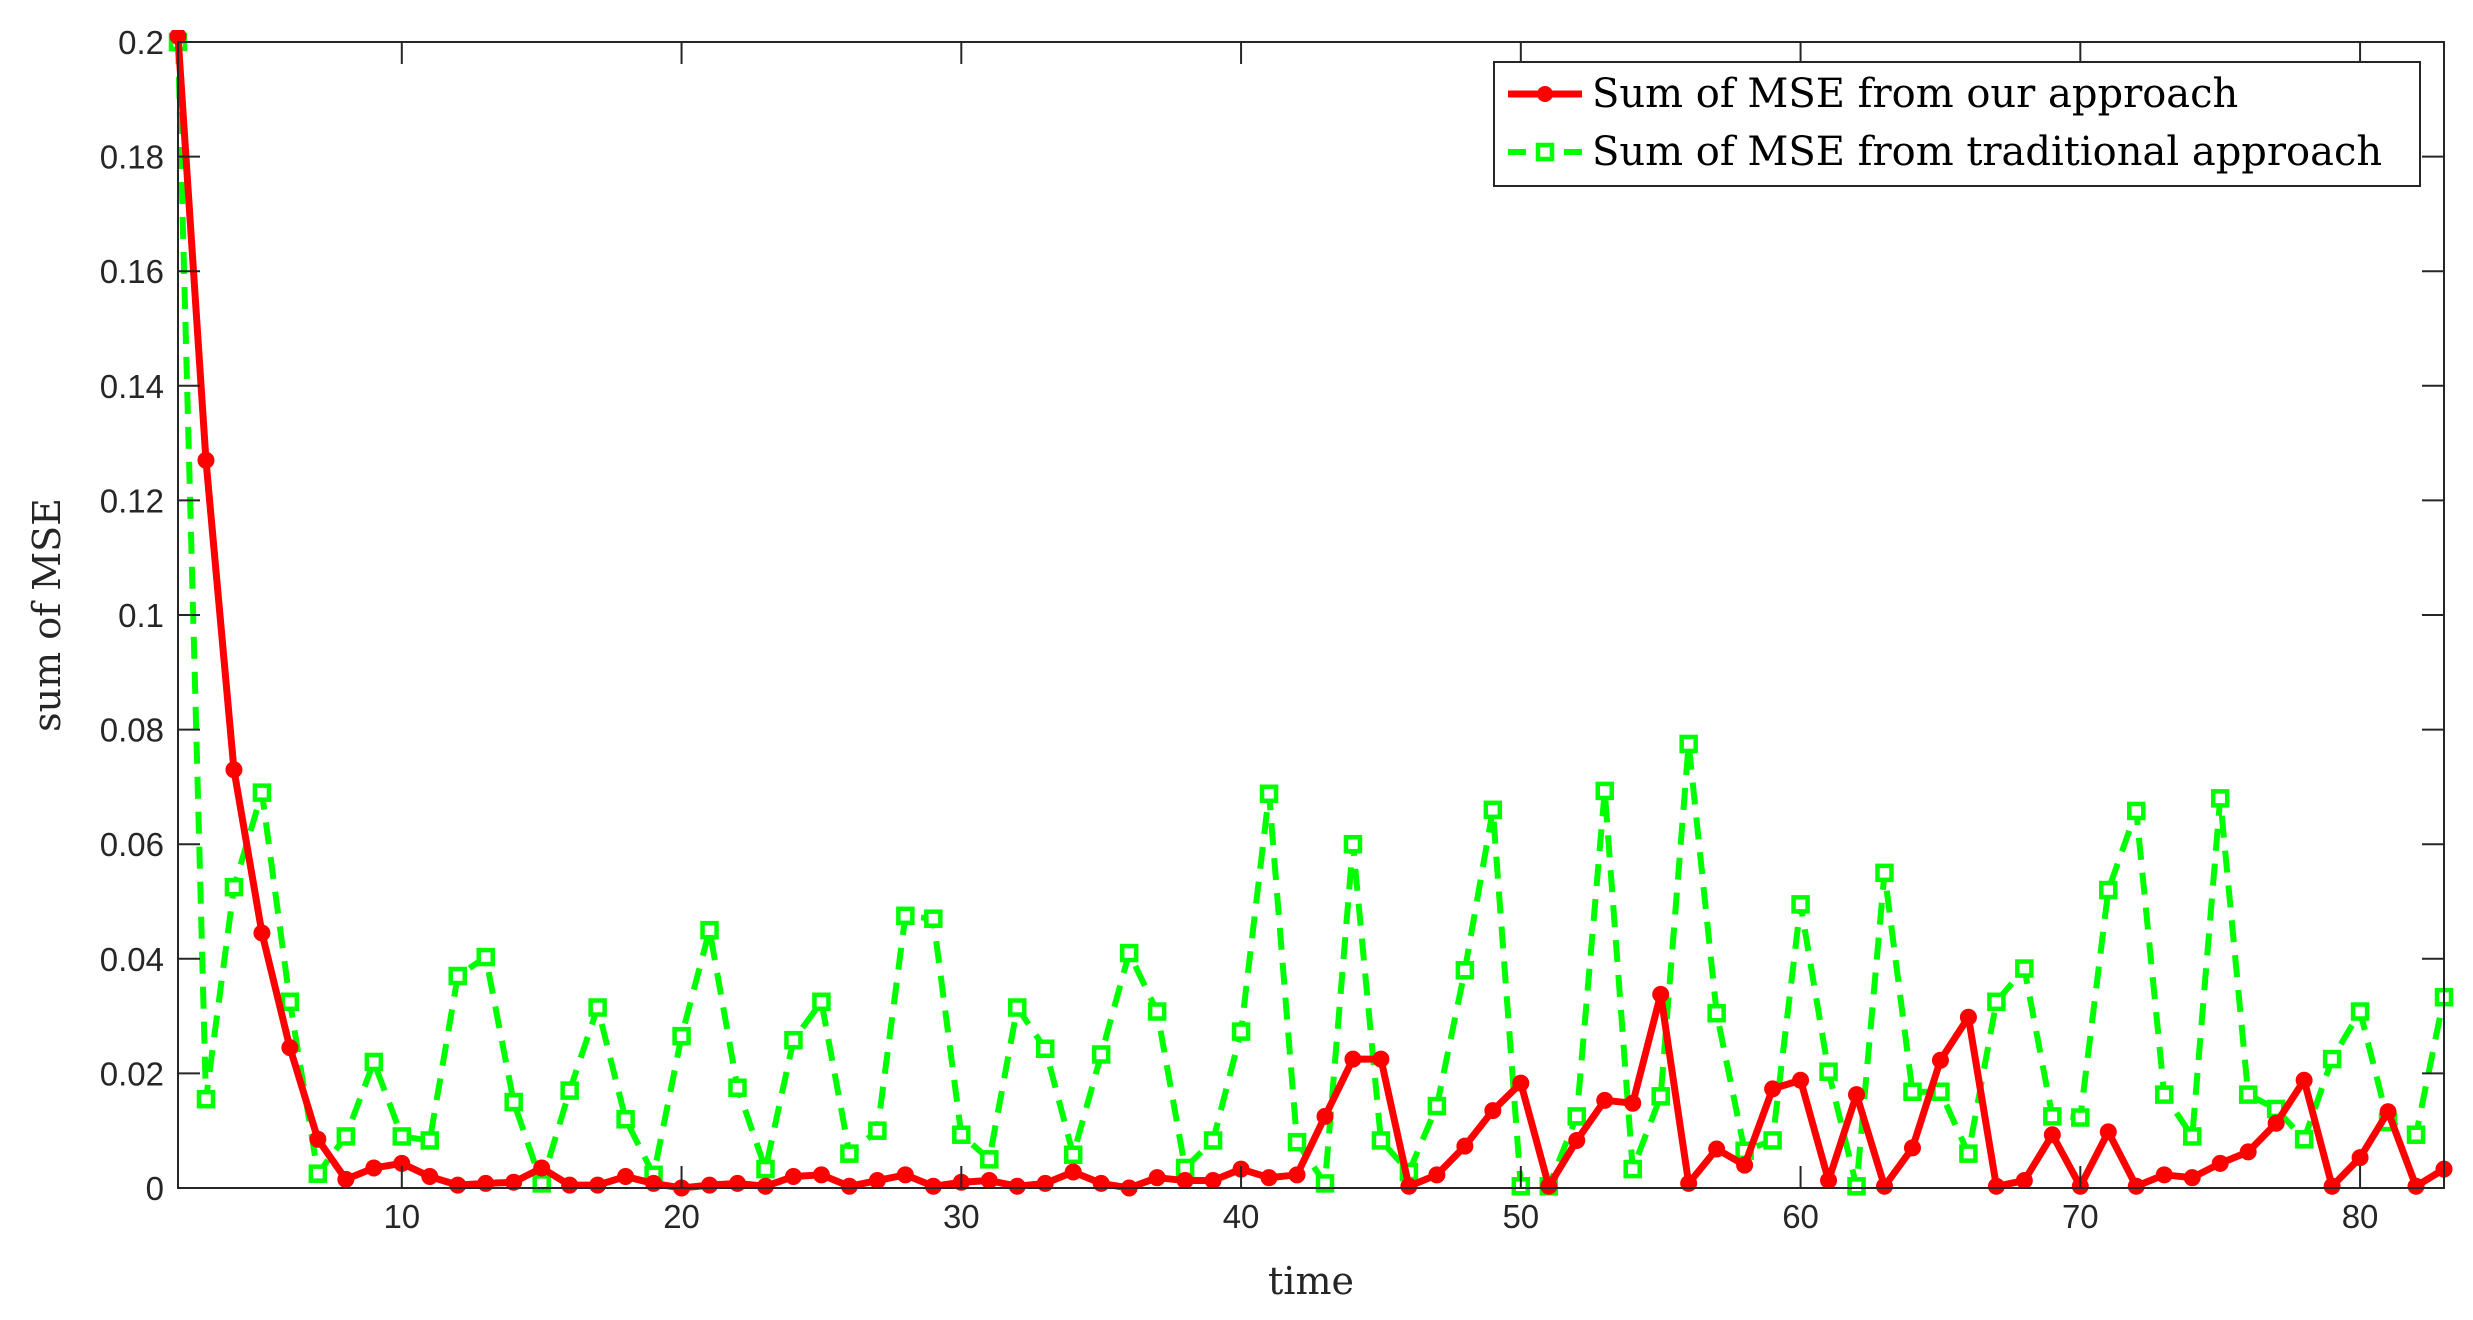  I want to click on y-tick-label: 0, so click(155, 1188).